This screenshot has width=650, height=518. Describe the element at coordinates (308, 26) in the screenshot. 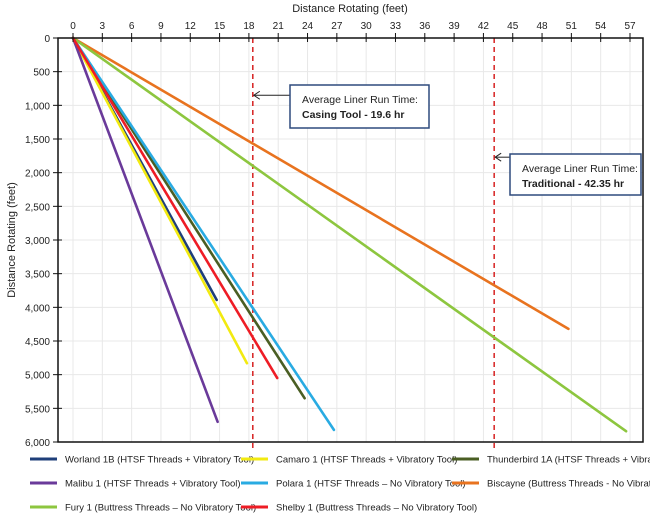

I see `x-tick-label: 24` at that location.